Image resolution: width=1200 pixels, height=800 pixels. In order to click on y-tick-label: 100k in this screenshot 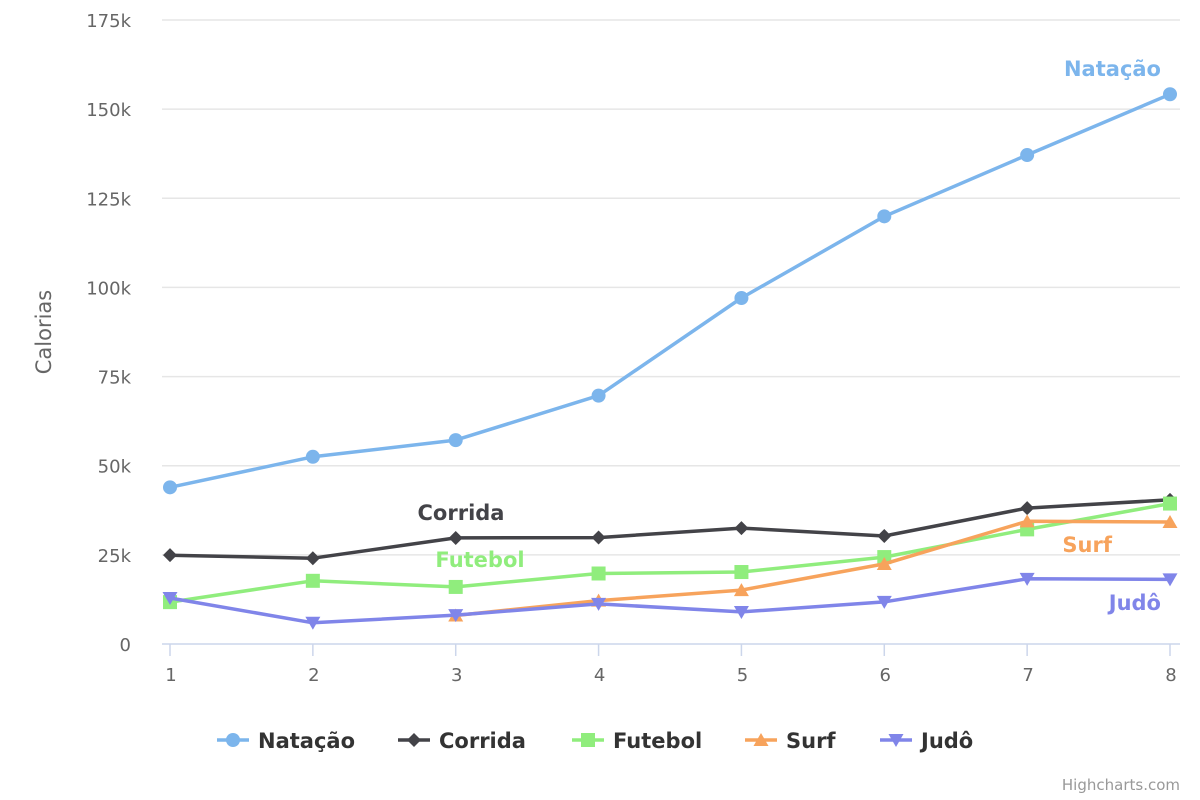, I will do `click(108, 288)`.